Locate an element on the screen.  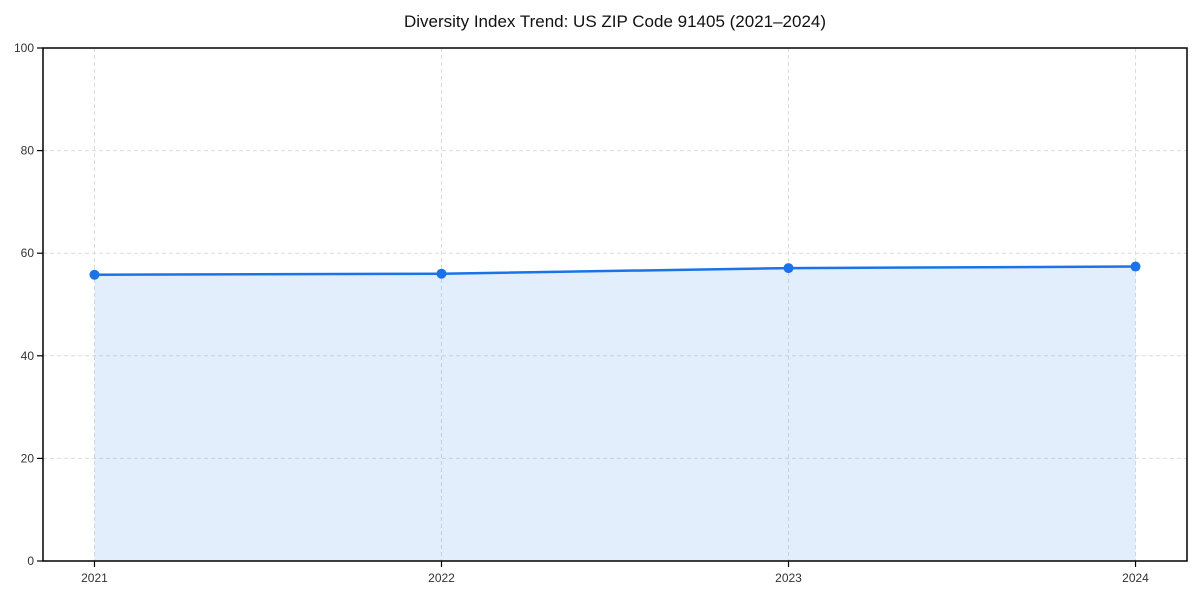
y-tick-label: 100 is located at coordinates (24, 48).